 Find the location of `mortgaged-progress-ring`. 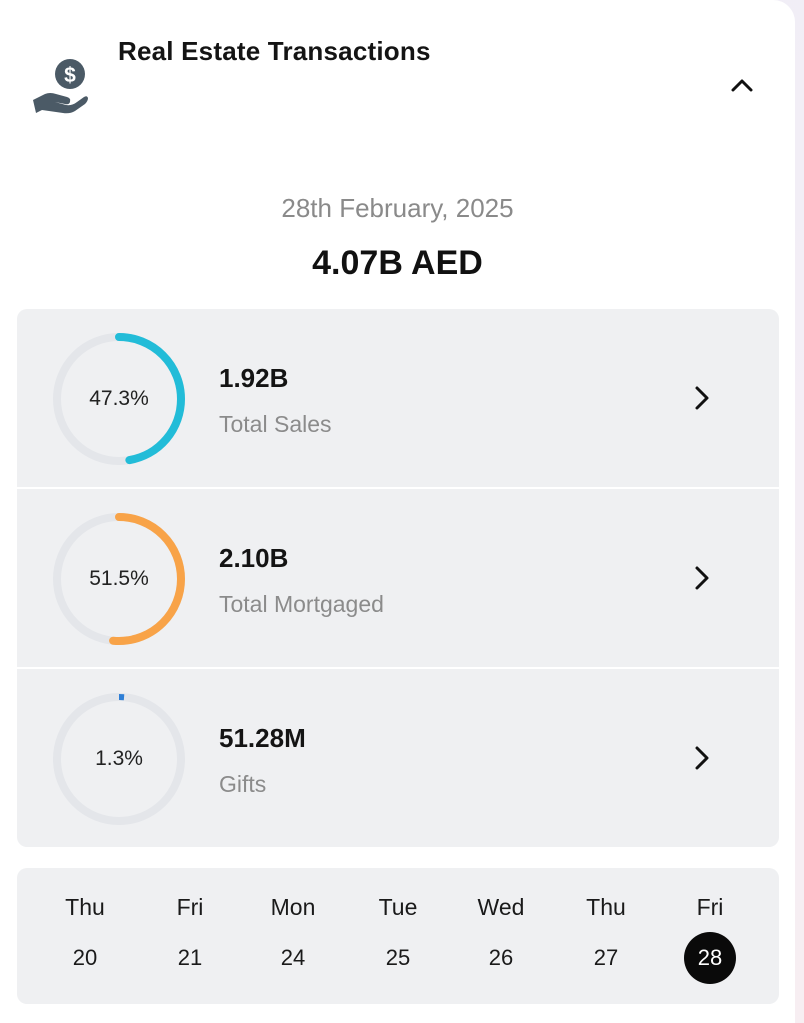

mortgaged-progress-ring is located at coordinates (119, 579).